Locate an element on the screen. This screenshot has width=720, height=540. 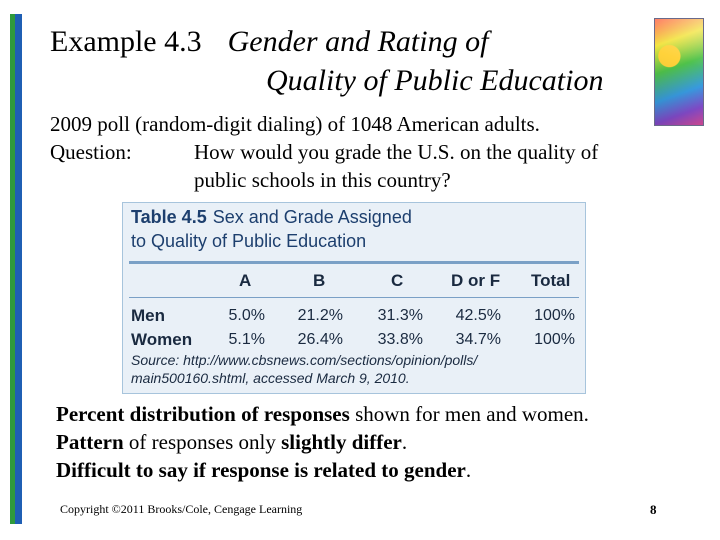
conclusion-bold-2b: slightly differ is located at coordinates (341, 442).